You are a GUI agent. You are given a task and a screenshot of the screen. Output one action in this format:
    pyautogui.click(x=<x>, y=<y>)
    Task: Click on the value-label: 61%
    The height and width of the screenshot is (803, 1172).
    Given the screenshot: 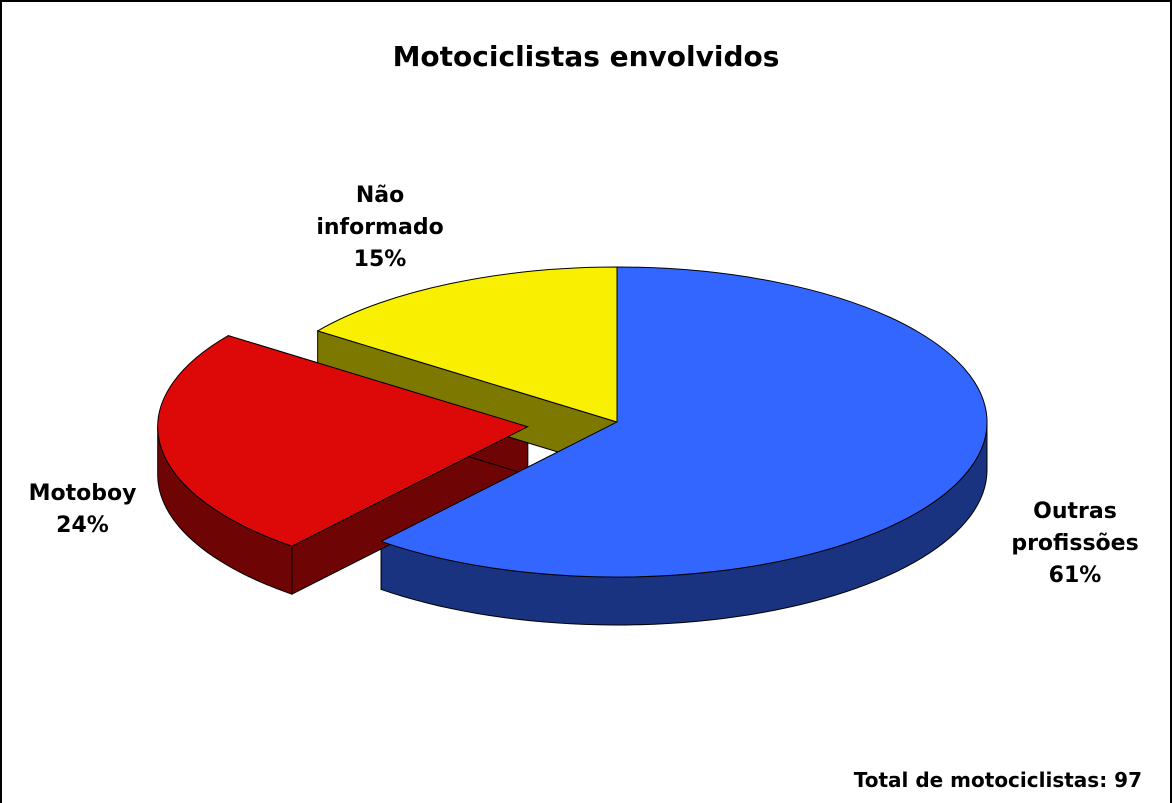 What is the action you would take?
    pyautogui.click(x=1075, y=575)
    